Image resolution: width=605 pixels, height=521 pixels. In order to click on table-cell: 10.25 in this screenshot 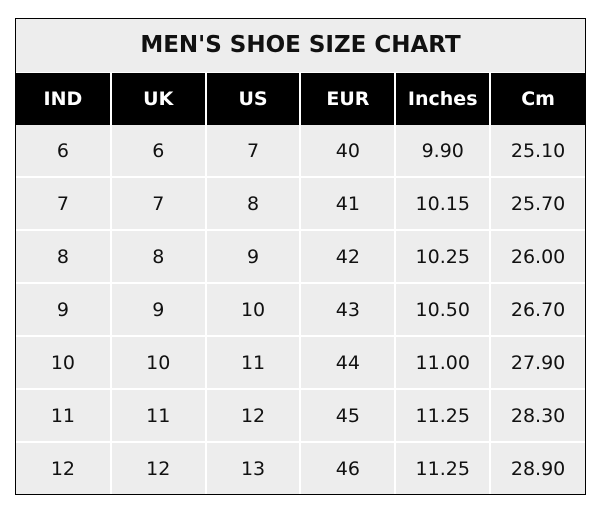, I will do `click(442, 256)`.